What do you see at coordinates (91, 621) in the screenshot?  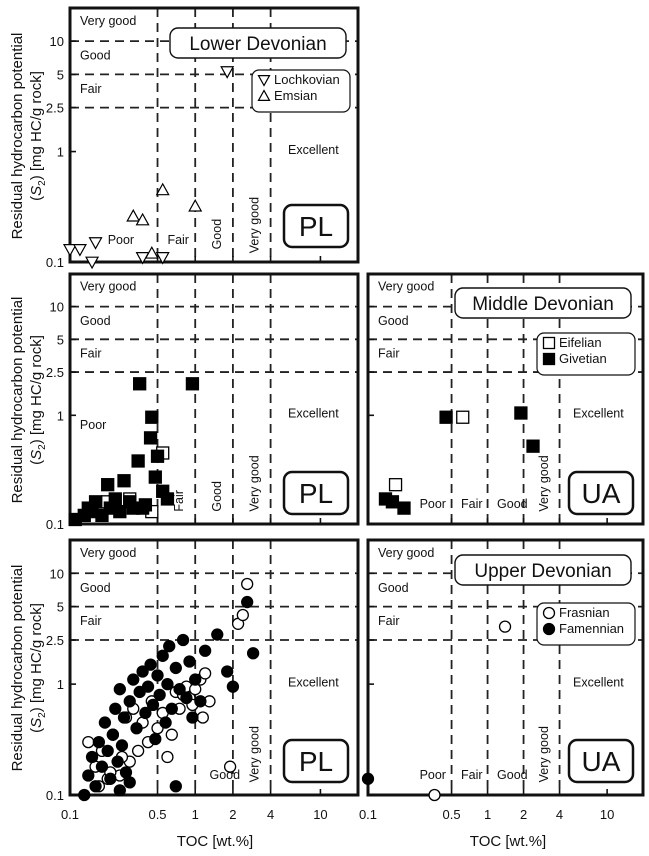 I see `zone-fair: Fair` at bounding box center [91, 621].